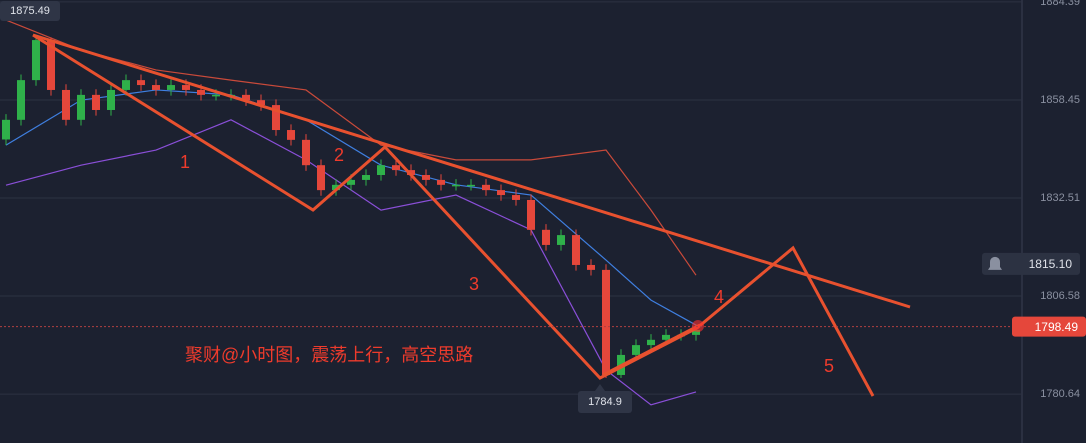  I want to click on low-pointer, so click(600, 387).